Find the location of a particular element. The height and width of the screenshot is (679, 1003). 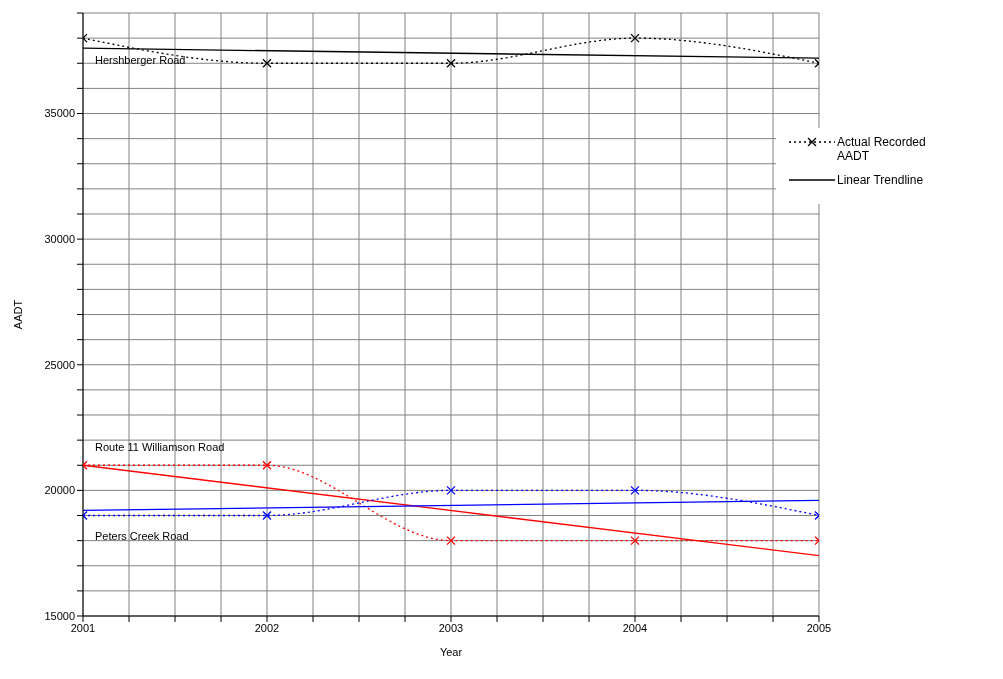

annotation: Hershberger Road is located at coordinates (140, 60).